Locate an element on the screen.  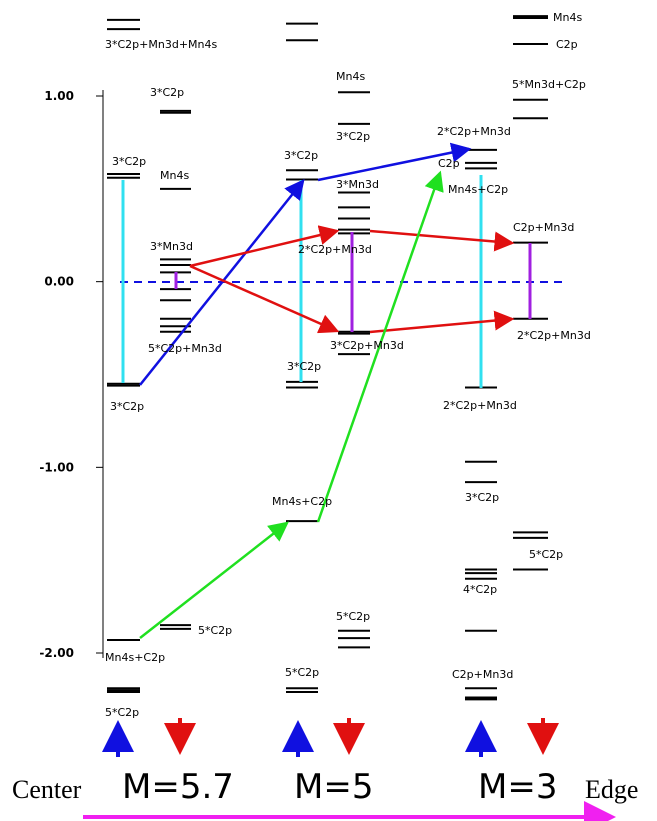
level-label: 3*C2p+Mn3d is located at coordinates (367, 345).